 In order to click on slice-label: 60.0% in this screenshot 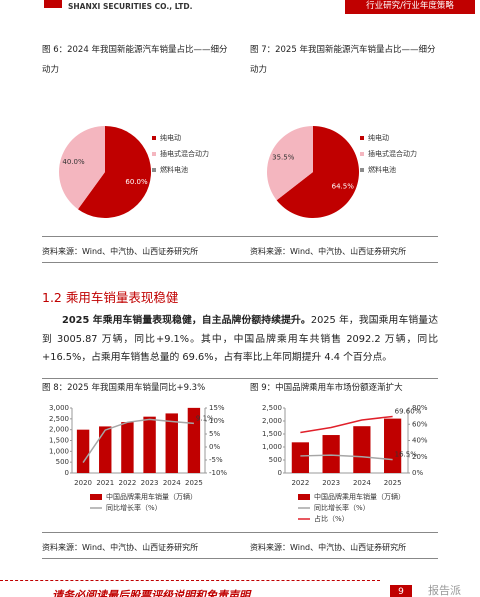, I will do `click(136, 182)`.